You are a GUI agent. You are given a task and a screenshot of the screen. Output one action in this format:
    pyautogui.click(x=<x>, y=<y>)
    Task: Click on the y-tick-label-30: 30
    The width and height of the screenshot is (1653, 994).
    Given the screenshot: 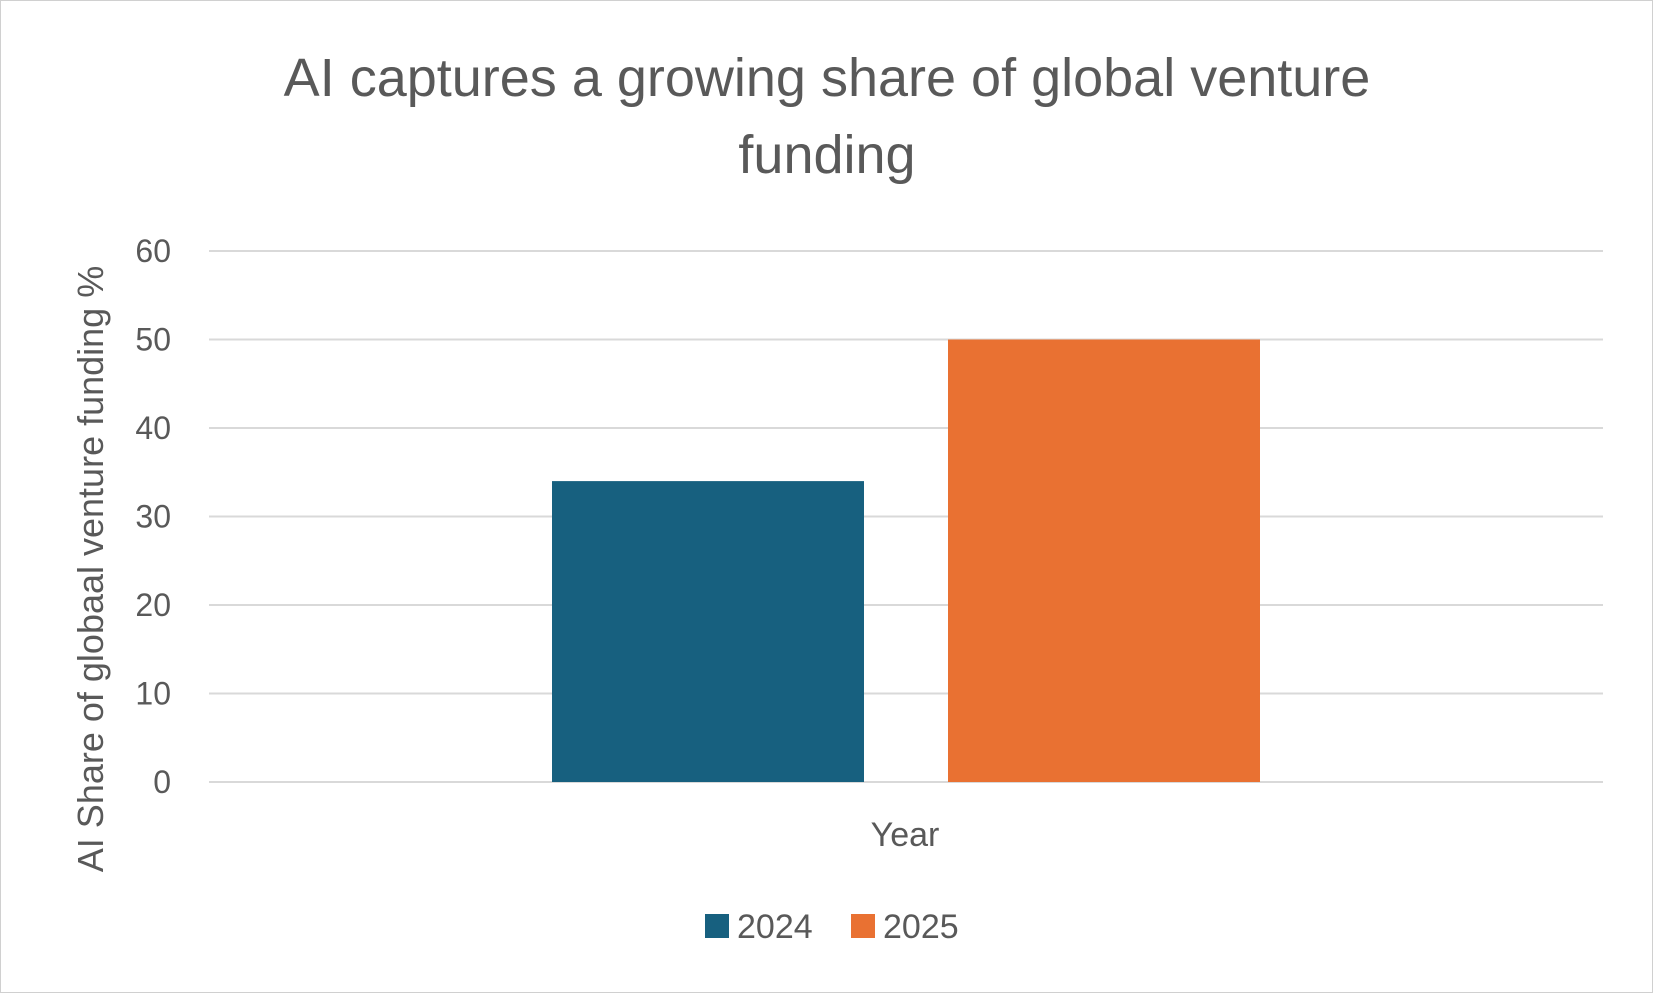 What is the action you would take?
    pyautogui.click(x=153, y=517)
    